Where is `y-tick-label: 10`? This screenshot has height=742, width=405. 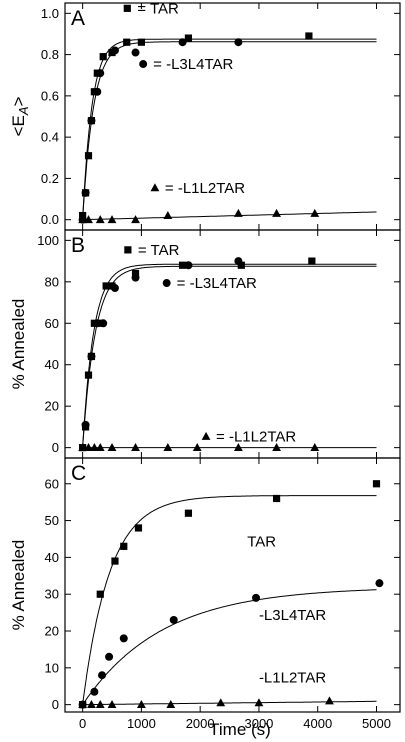
y-tick-label: 10 is located at coordinates (52, 667).